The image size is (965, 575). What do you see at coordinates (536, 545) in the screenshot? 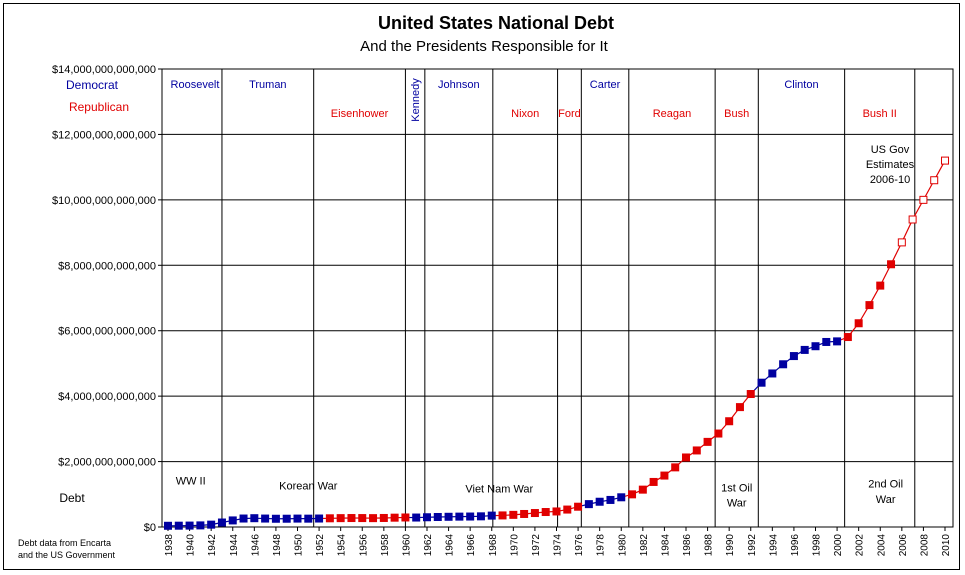
I see `x-tick-label: 1972` at bounding box center [536, 545].